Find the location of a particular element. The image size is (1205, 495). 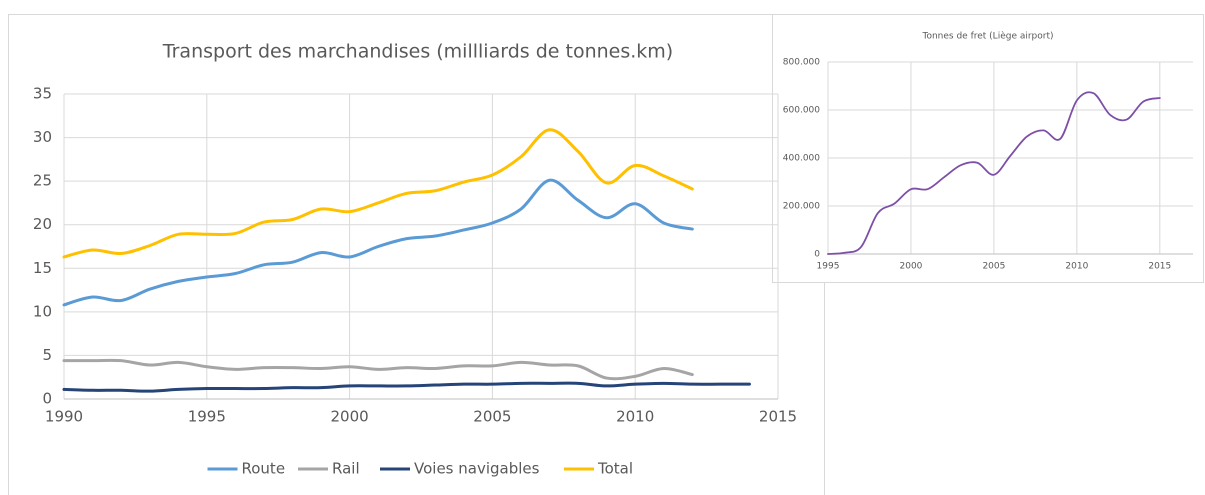

y-tick-label: 35 is located at coordinates (42, 94).